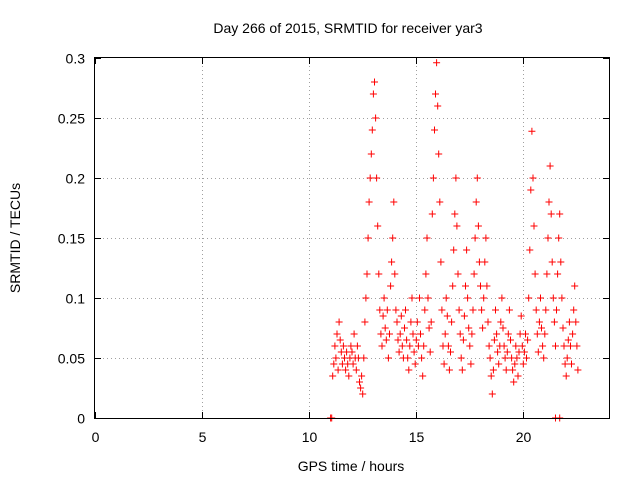 The width and height of the screenshot is (640, 480). What do you see at coordinates (96, 437) in the screenshot?
I see `x-tick-label: 0` at bounding box center [96, 437].